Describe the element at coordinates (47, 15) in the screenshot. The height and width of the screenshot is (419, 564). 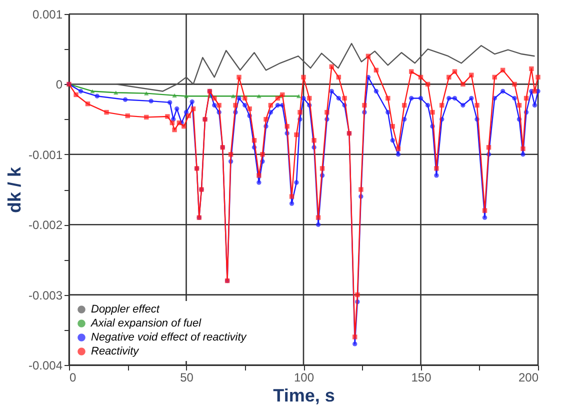
I see `y-tick-label: 0.001` at that location.